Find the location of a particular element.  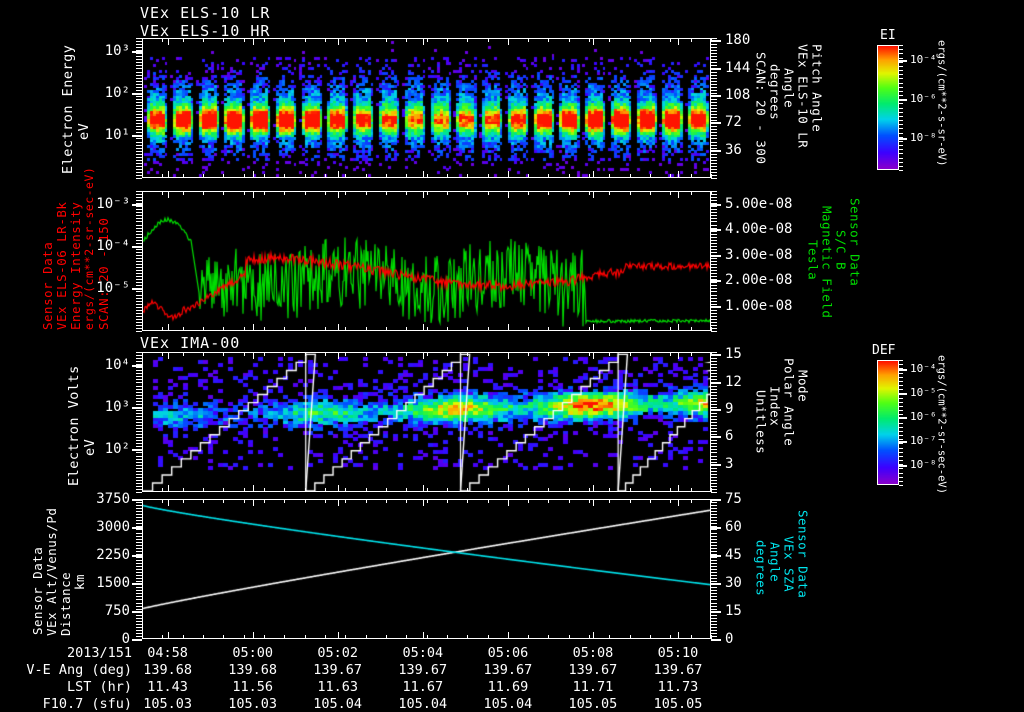

panel2-right-axis-title-3: Magnetic Field is located at coordinates (827, 262).